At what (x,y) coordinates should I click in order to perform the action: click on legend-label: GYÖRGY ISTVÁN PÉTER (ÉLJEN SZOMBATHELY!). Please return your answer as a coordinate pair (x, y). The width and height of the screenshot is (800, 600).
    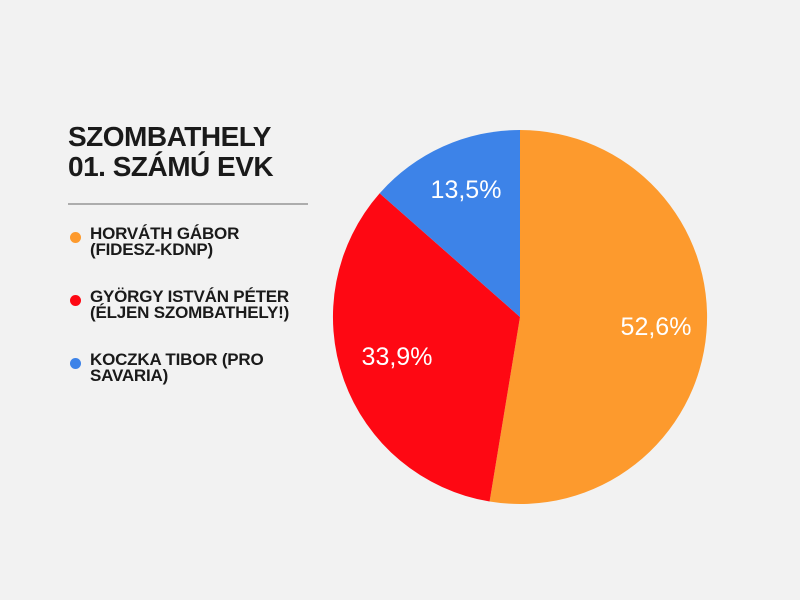
    Looking at the image, I should click on (190, 304).